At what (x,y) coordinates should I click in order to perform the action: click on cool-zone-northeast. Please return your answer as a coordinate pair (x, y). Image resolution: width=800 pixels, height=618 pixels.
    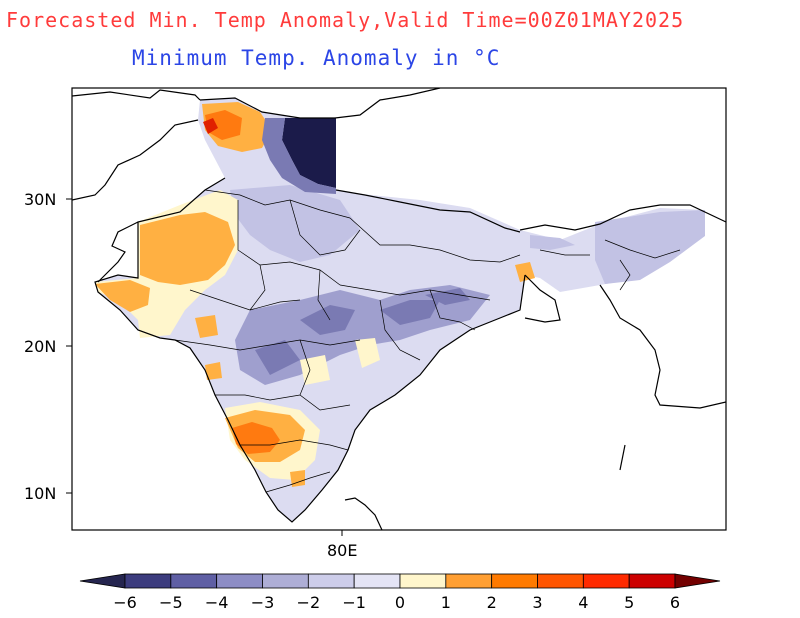
    Looking at the image, I should click on (617, 247).